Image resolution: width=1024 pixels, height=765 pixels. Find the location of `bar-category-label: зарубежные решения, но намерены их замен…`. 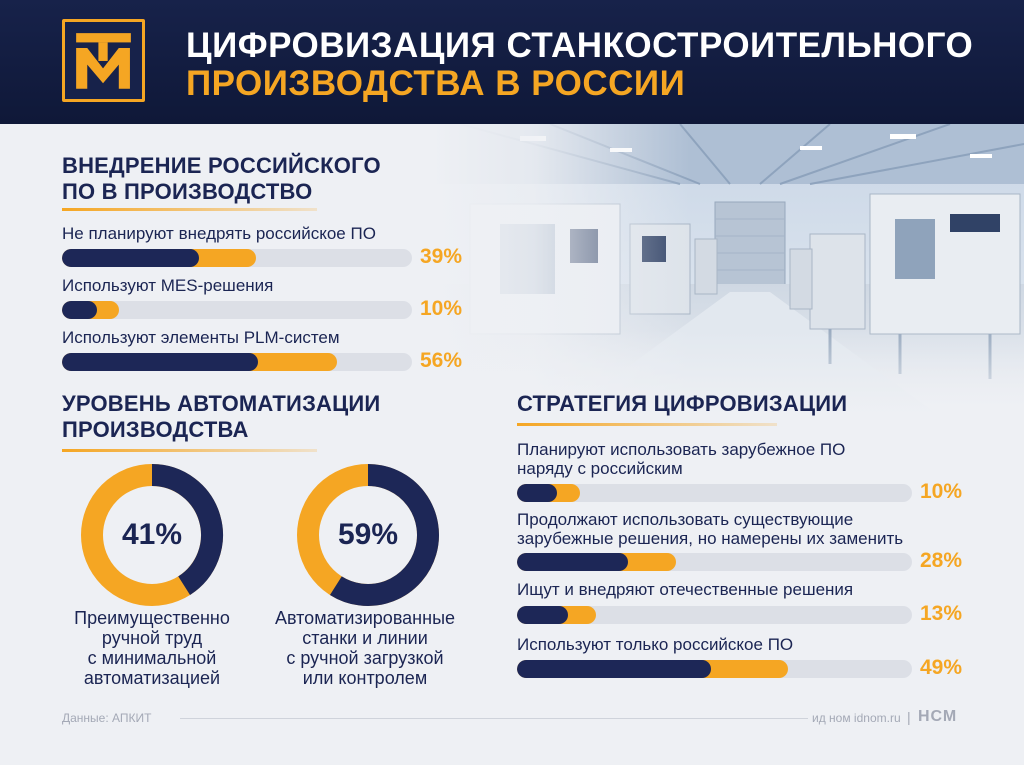

bar-category-label: зарубежные решения, но намерены их замен… is located at coordinates (710, 538).